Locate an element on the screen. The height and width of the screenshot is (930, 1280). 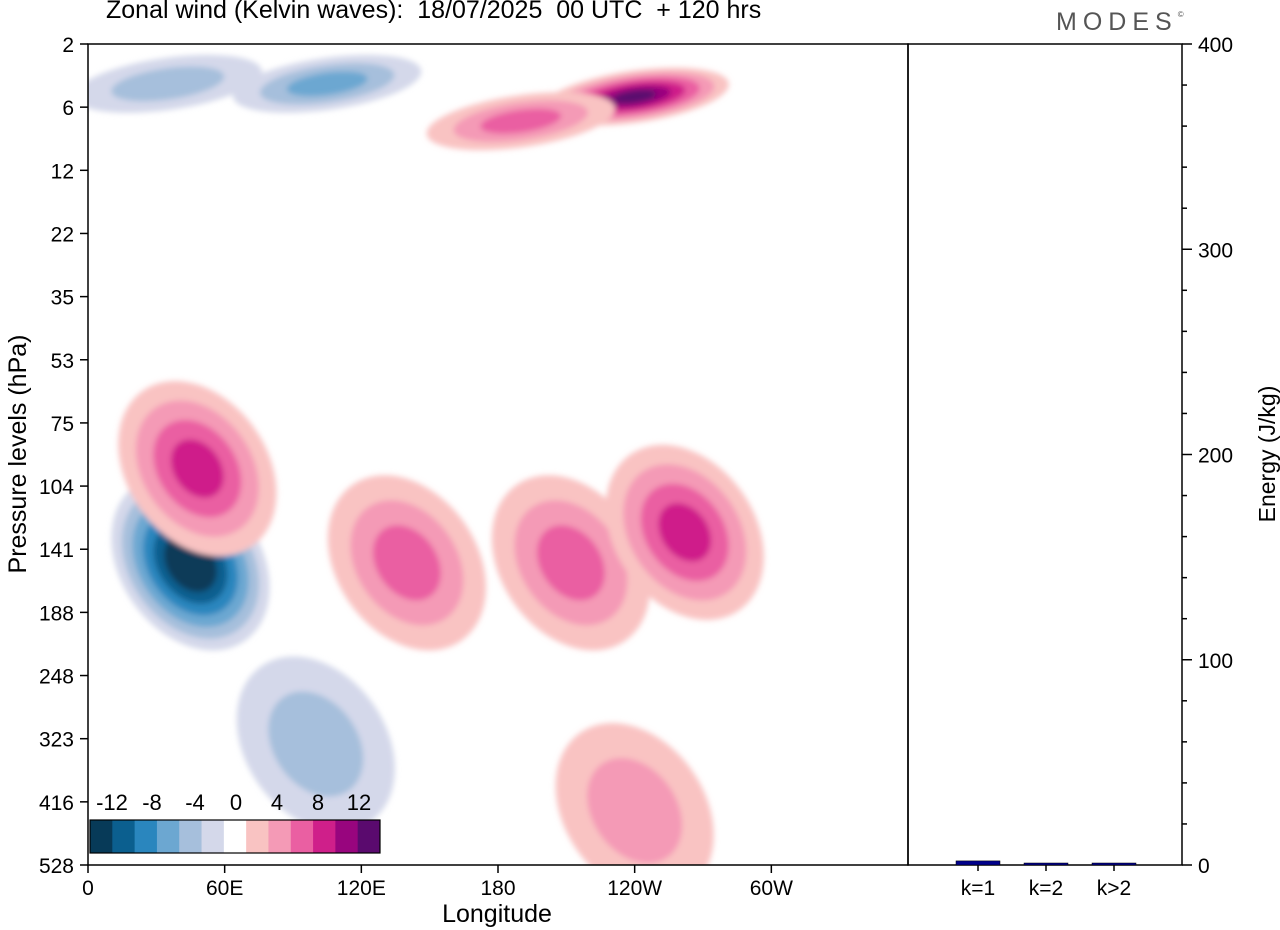
colorbar-label: 8 is located at coordinates (318, 802).